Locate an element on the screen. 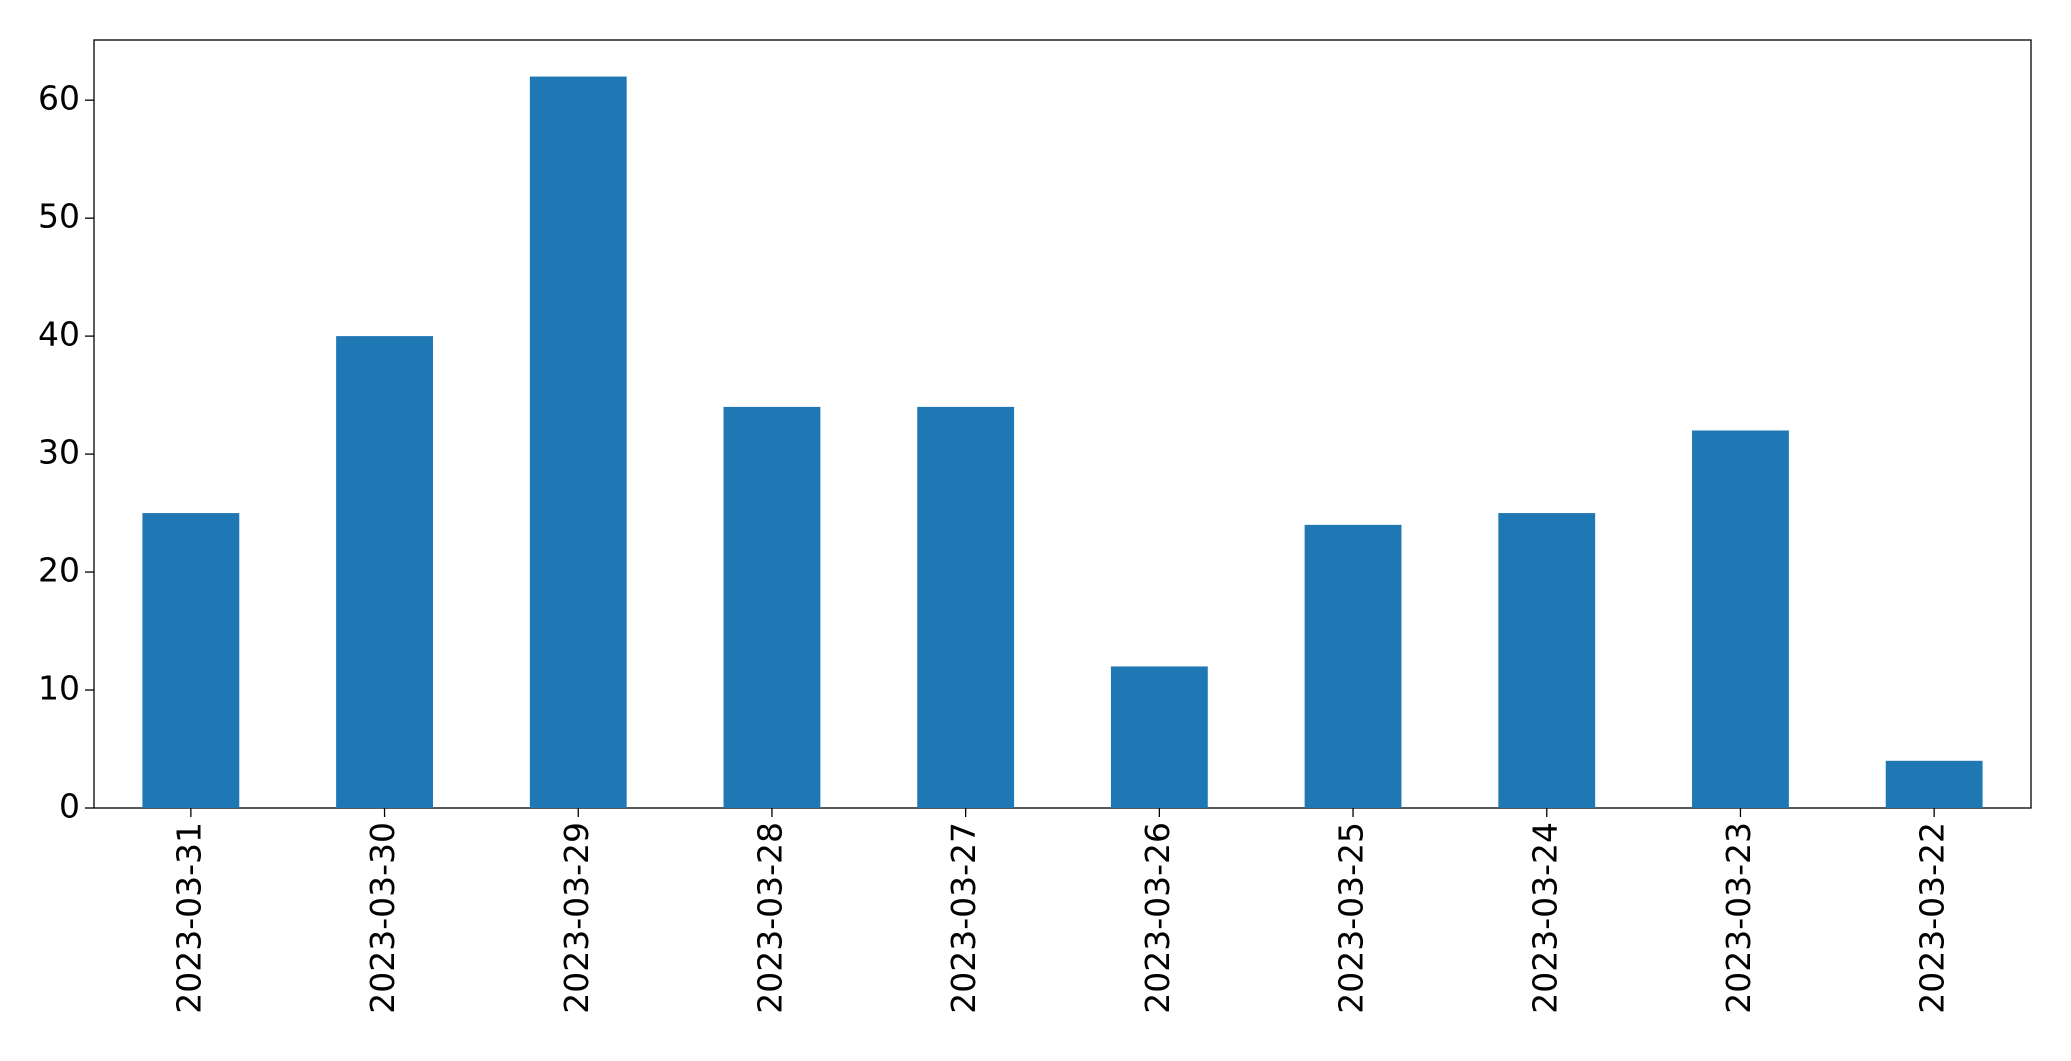 Image resolution: width=2071 pixels, height=1061 pixels. x-tick-label: 2023-03-29 is located at coordinates (576, 918).